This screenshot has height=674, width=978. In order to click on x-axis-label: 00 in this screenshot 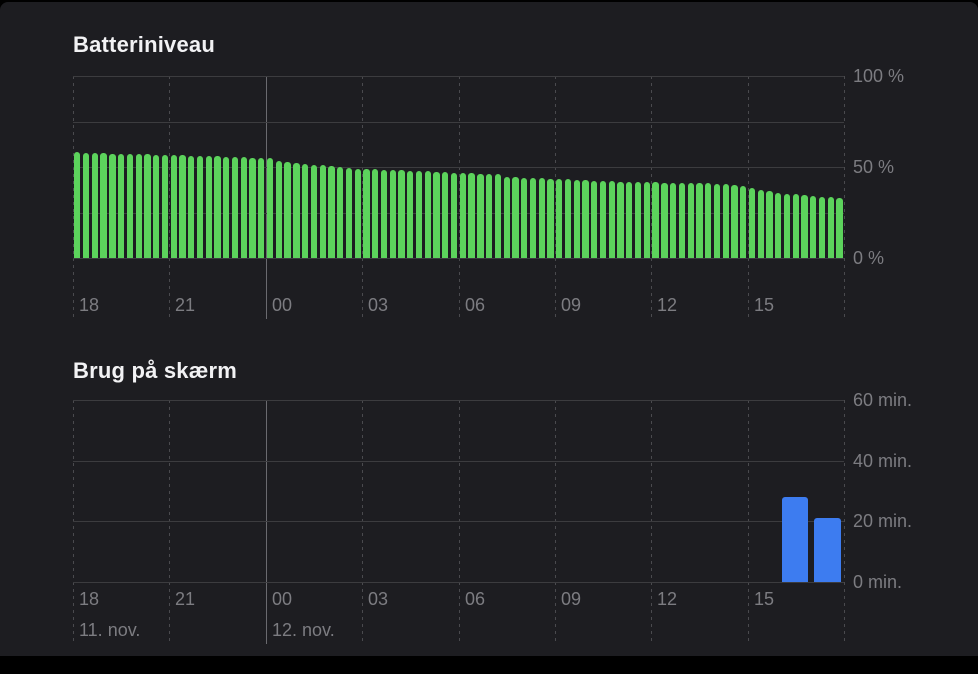, I will do `click(282, 305)`.